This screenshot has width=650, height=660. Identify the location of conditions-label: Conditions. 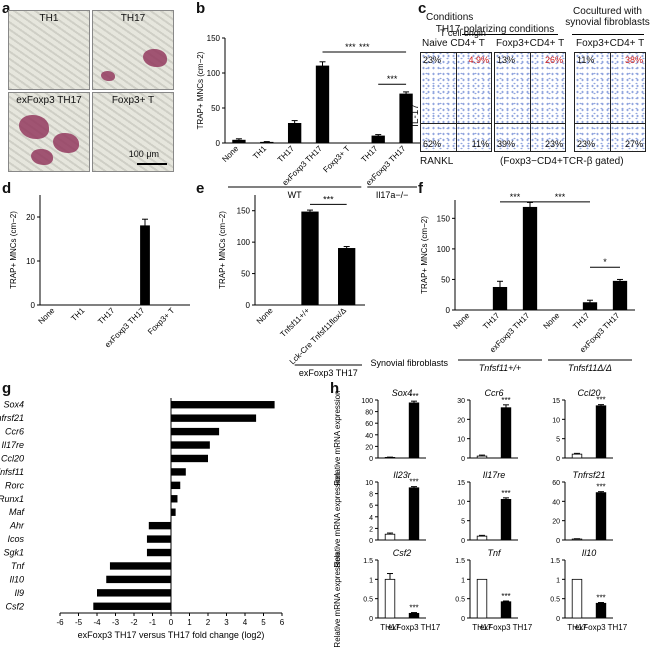
(450, 17).